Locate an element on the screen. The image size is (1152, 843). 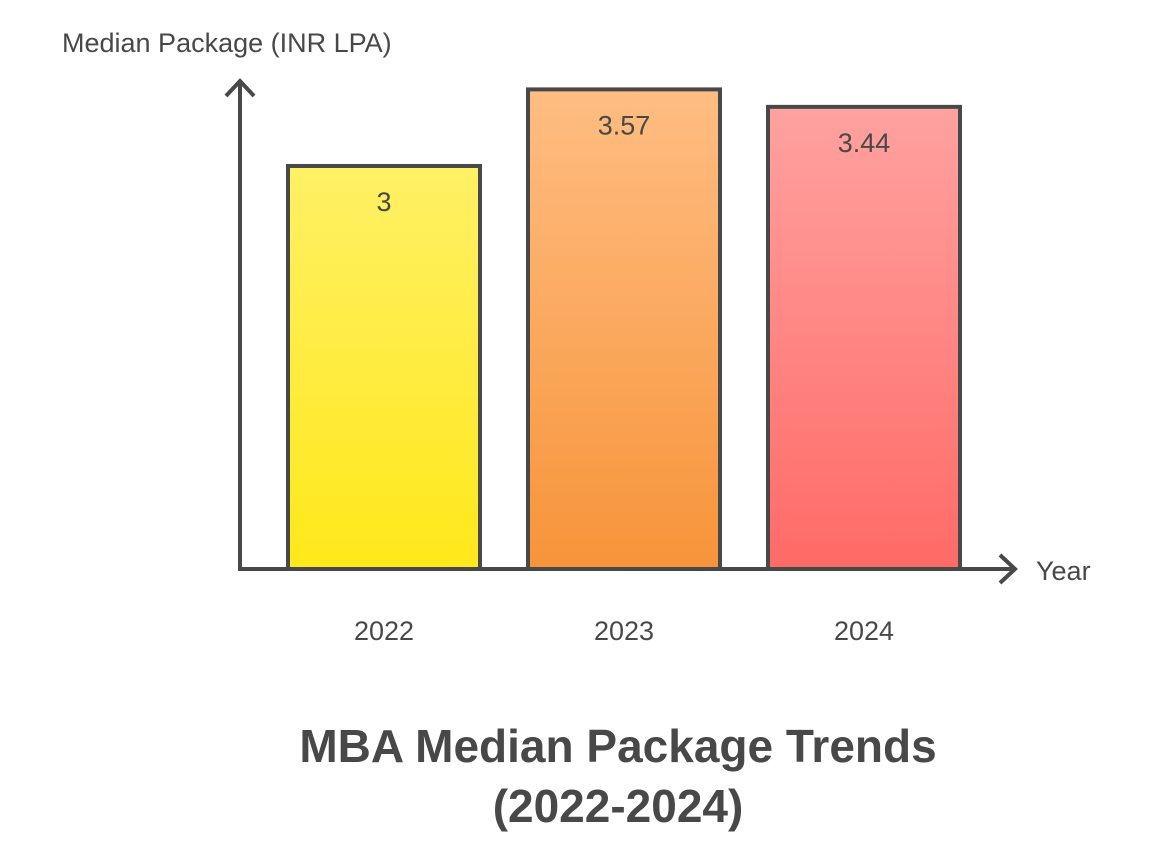
data-label-2022: 3 is located at coordinates (383, 202).